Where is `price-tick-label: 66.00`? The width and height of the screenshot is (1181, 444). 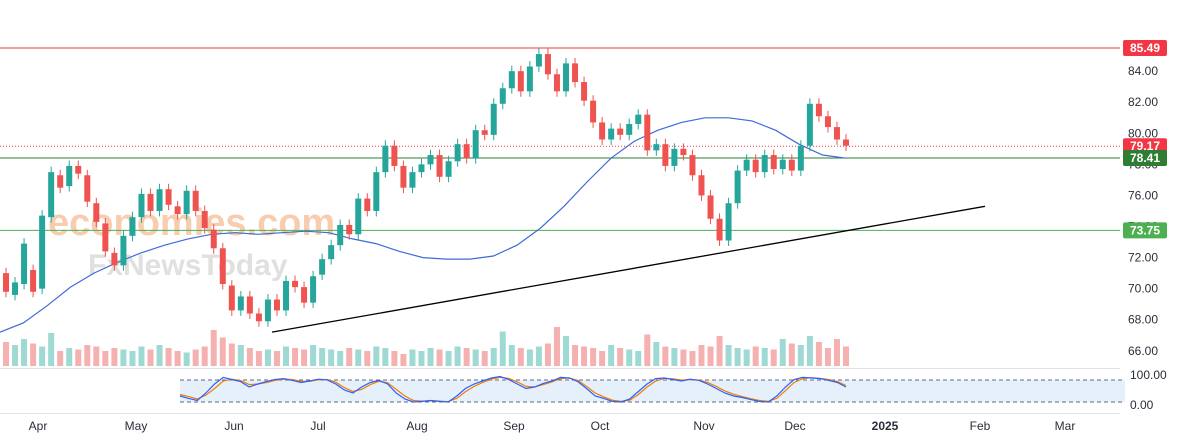
price-tick-label: 66.00 is located at coordinates (1143, 351).